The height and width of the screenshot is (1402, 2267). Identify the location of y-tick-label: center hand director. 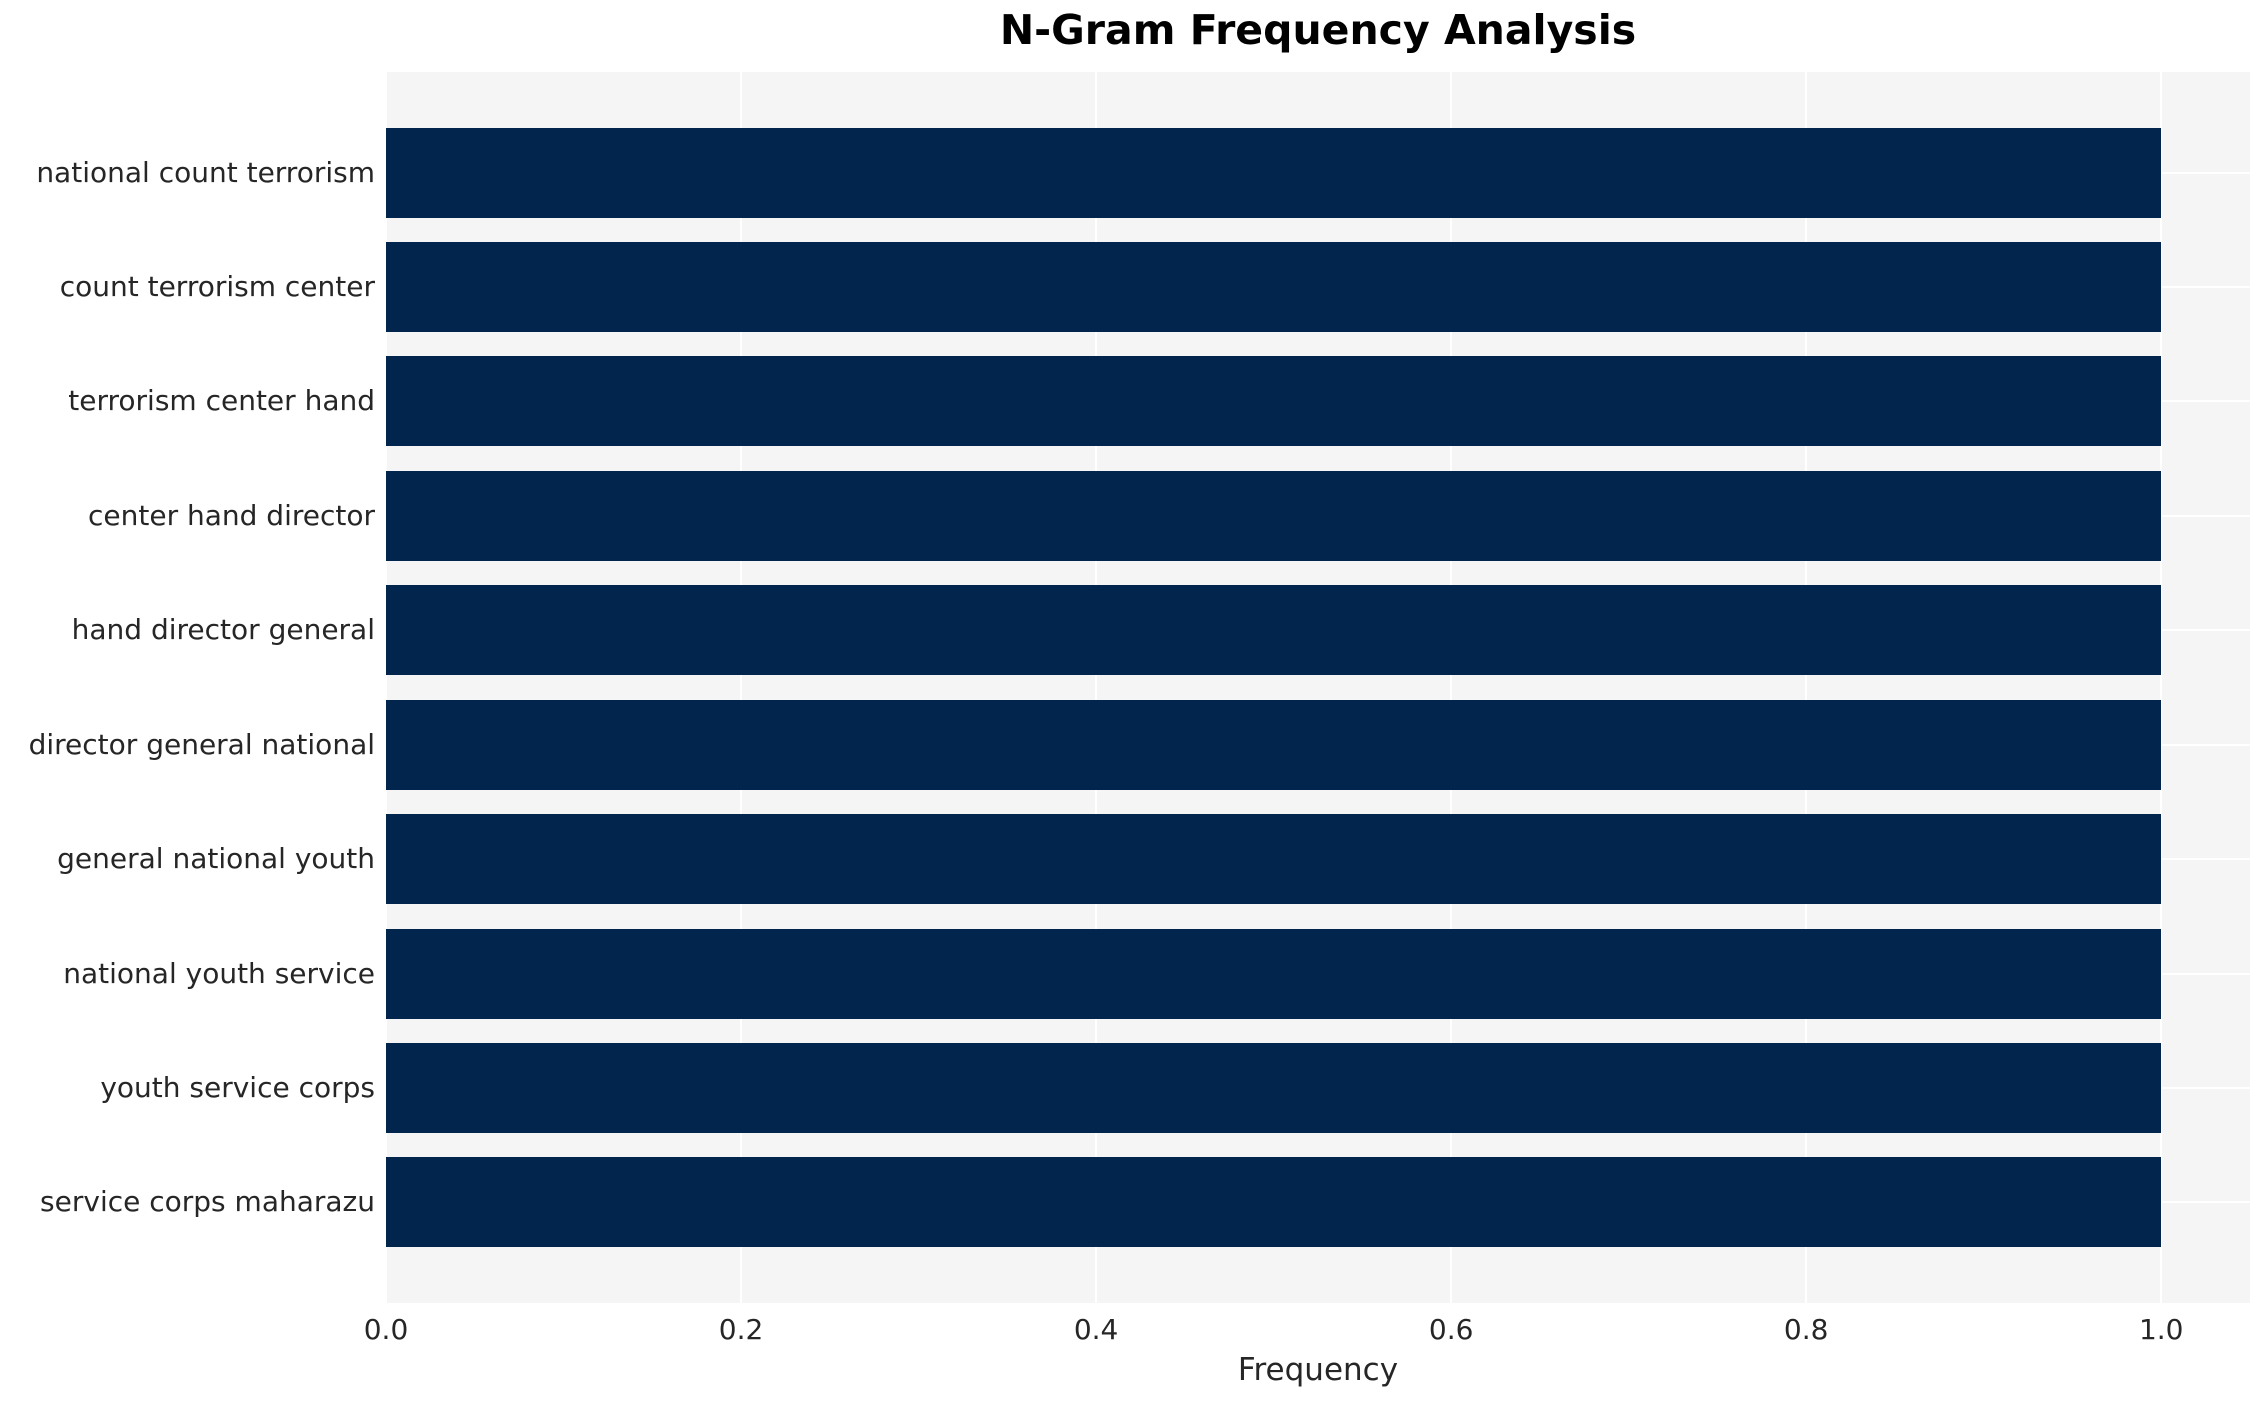
(231, 515).